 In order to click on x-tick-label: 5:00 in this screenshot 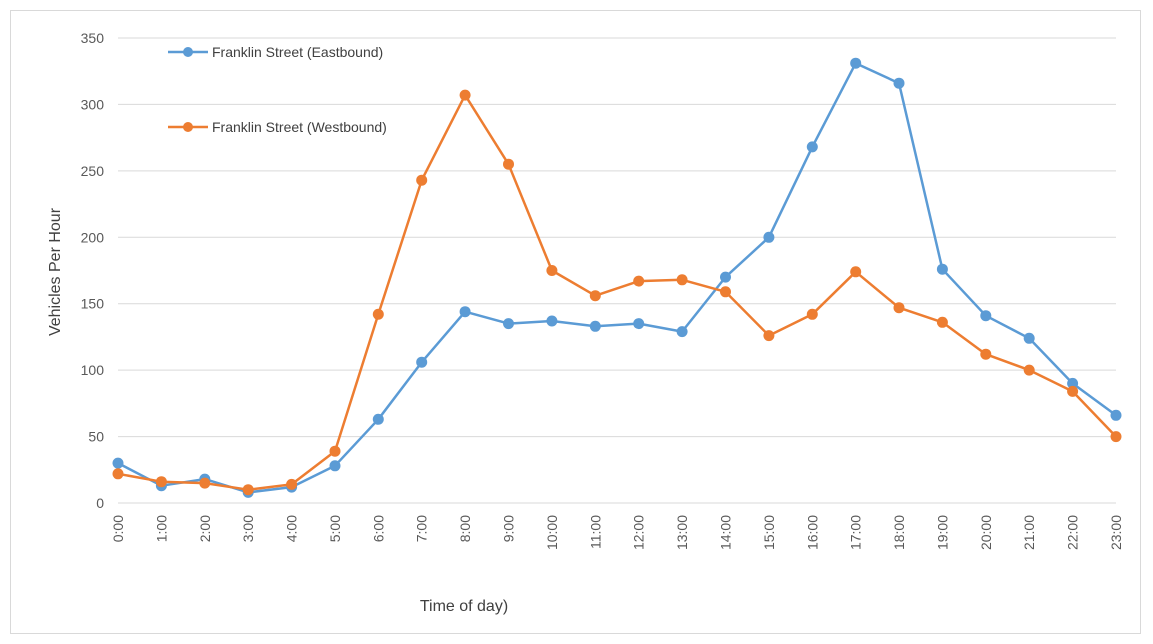, I will do `click(335, 528)`.